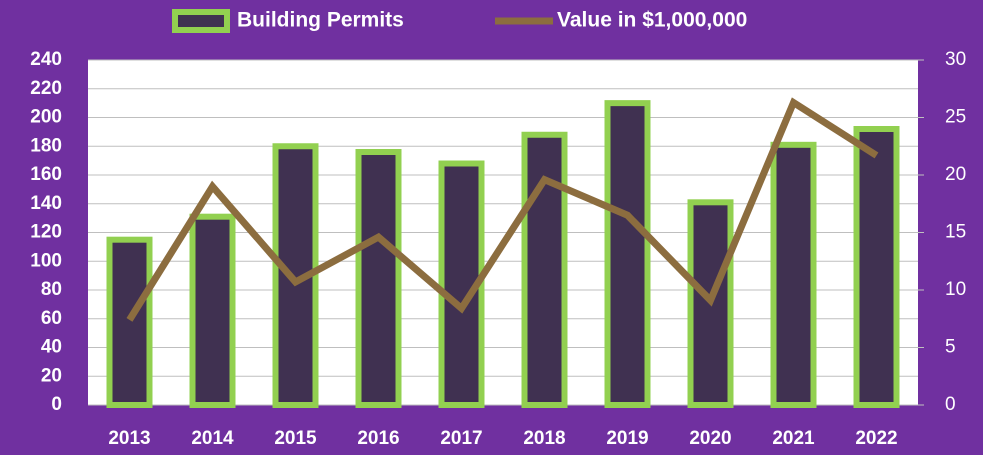 This screenshot has width=983, height=455. Describe the element at coordinates (378, 438) in the screenshot. I see `x-tick-label: 2016` at that location.